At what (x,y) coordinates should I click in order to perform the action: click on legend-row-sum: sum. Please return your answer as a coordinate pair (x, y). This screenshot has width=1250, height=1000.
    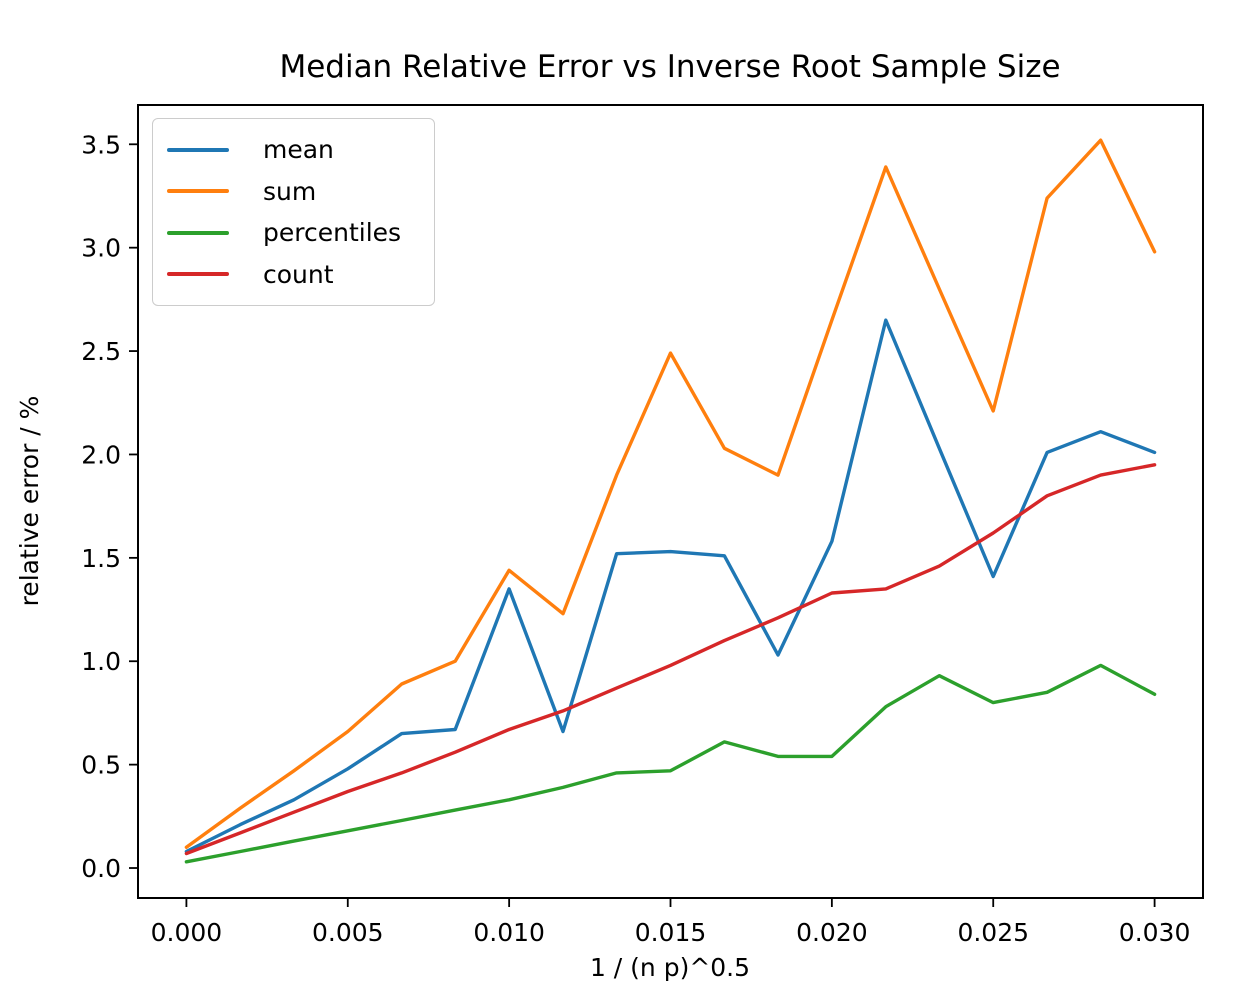
    Looking at the image, I should click on (293, 192).